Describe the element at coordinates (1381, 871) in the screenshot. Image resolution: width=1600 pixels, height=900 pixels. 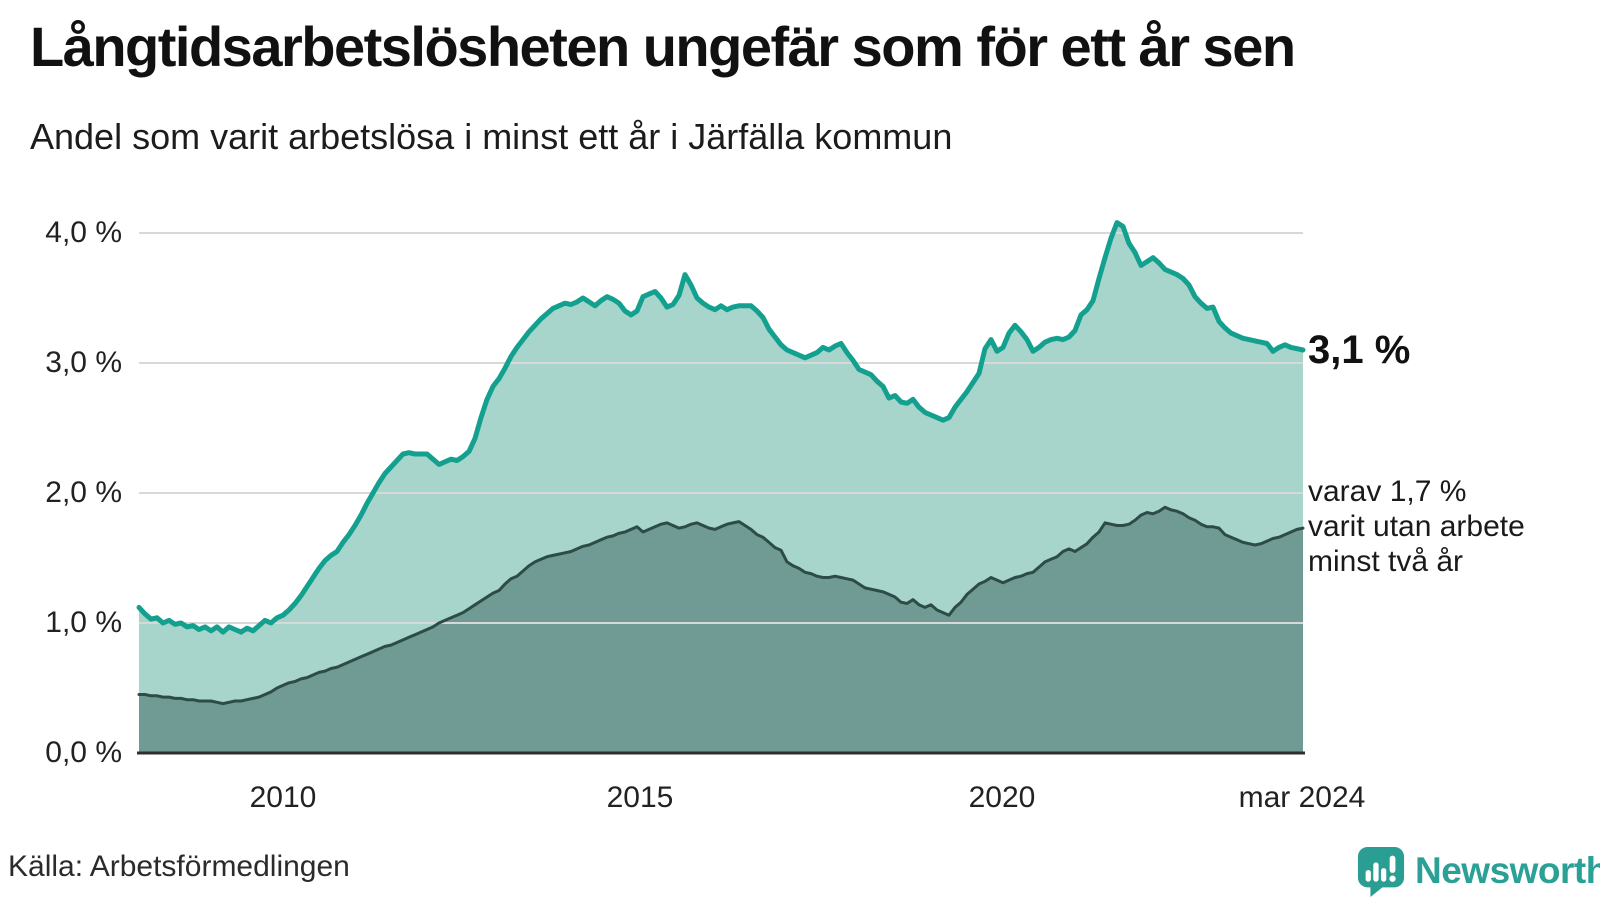
I see `bar-chart-speech-bubble-icon` at that location.